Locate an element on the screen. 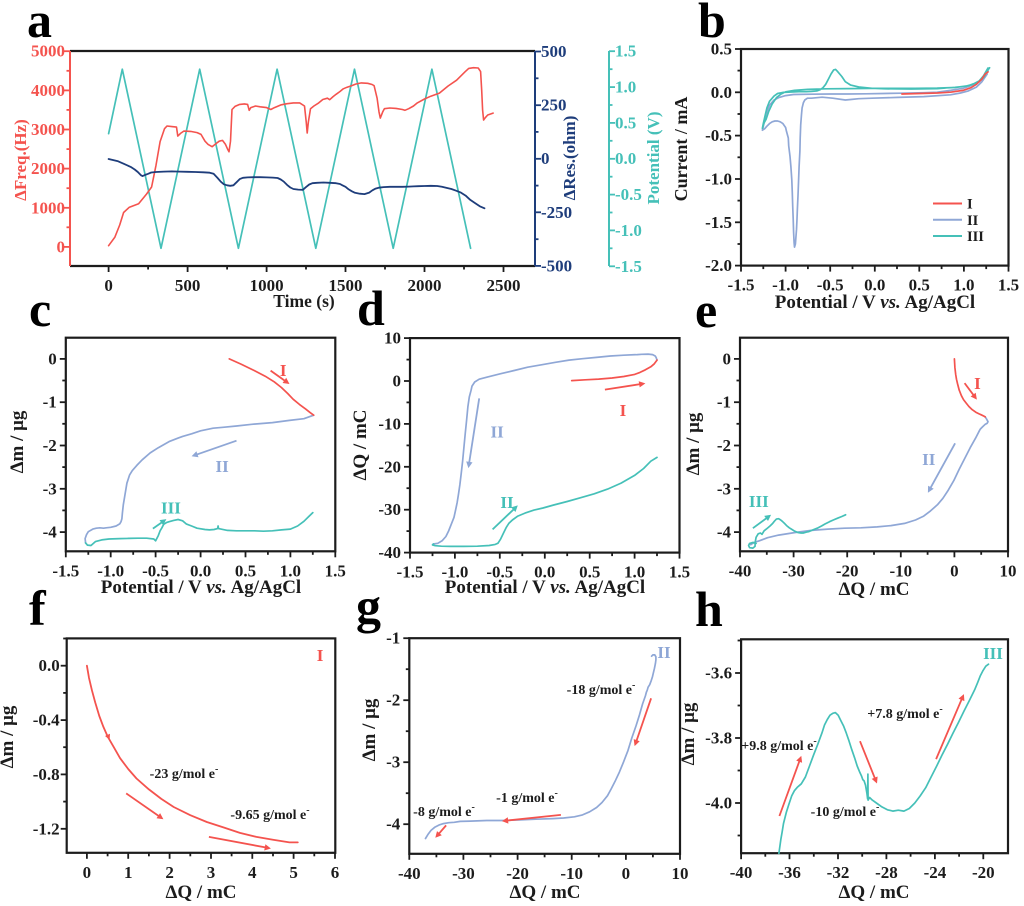 Image resolution: width=1024 pixels, height=906 pixels. svg-text: a is located at coordinates (39, 24).